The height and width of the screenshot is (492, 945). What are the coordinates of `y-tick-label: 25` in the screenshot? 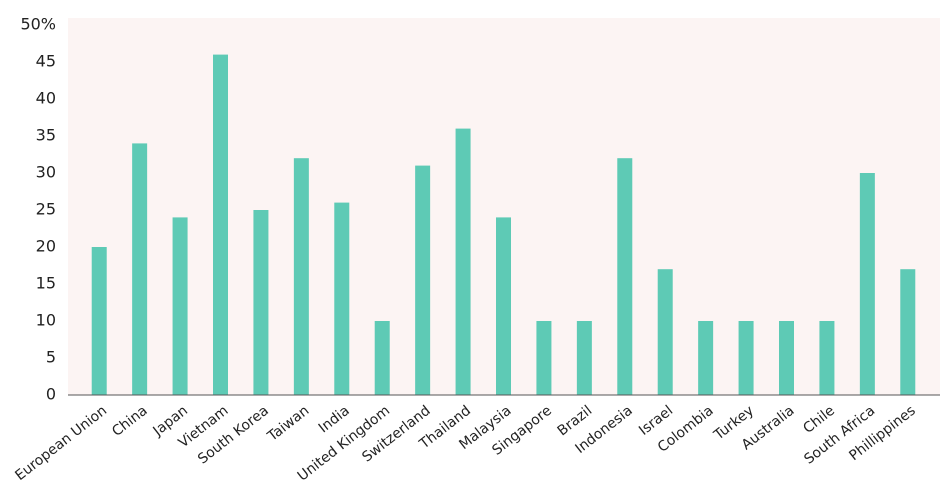 It's located at (46, 209).